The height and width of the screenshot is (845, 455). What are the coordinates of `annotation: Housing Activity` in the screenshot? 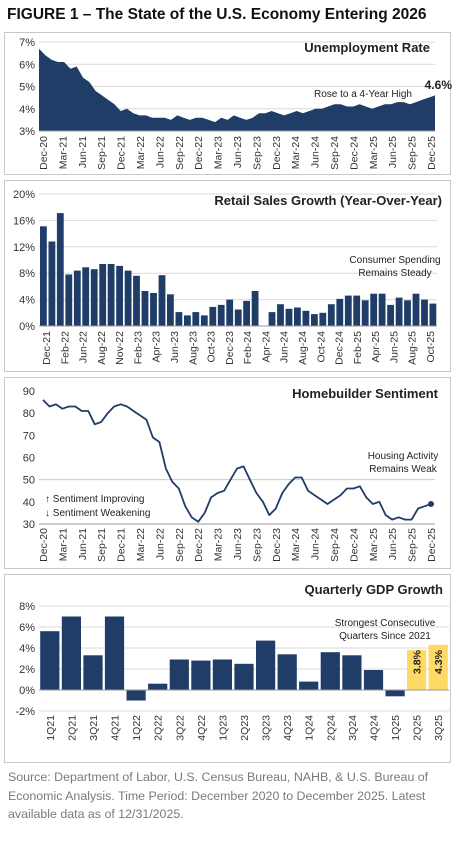 It's located at (403, 456).